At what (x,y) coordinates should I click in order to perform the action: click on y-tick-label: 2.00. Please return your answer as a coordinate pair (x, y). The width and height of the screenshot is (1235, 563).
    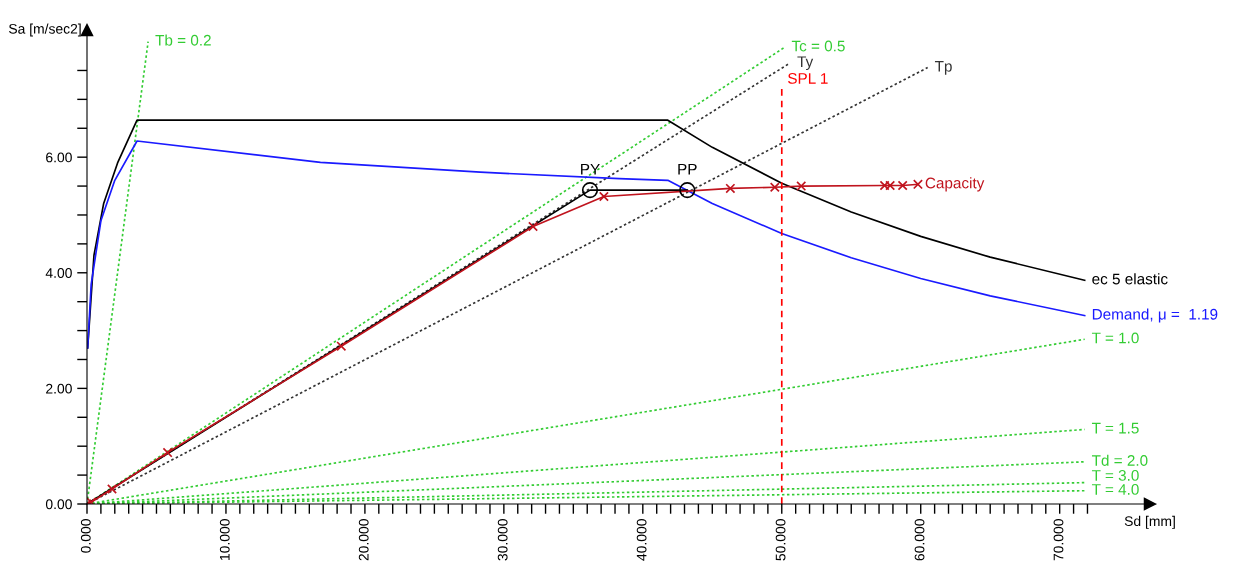
    Looking at the image, I should click on (59, 388).